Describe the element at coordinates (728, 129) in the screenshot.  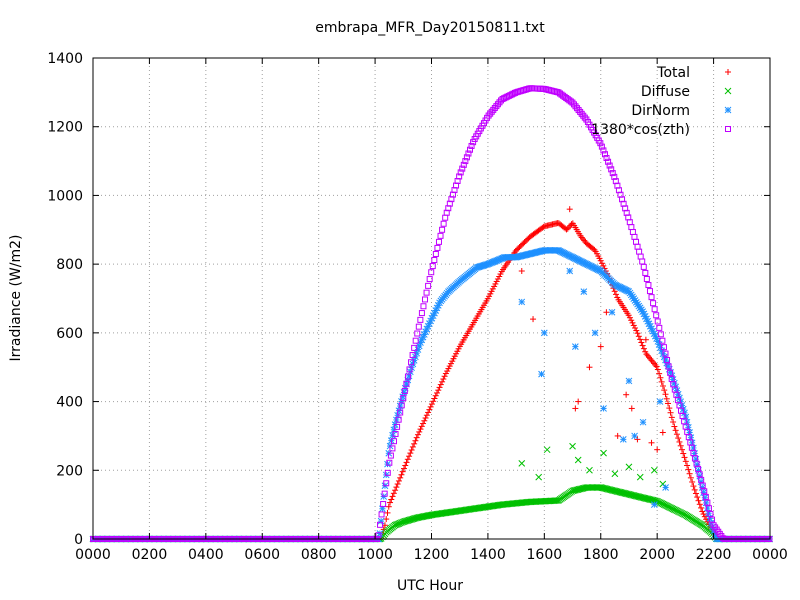
I see `legend-marker` at that location.